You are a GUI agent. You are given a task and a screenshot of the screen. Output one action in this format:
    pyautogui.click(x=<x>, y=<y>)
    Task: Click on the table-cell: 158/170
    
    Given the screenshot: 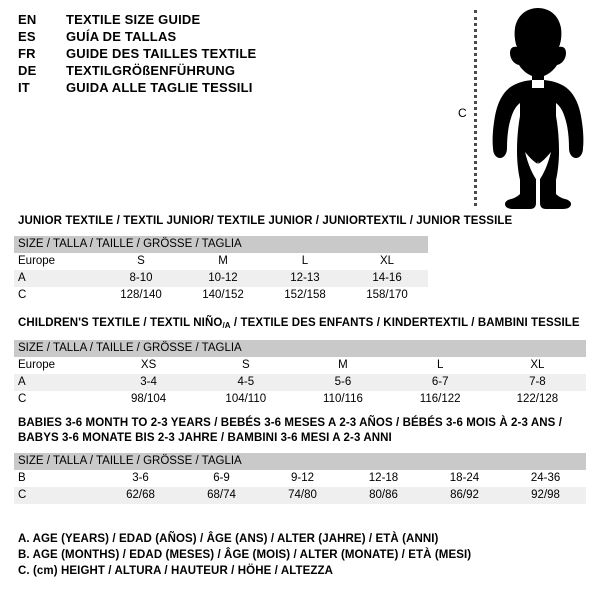 What is the action you would take?
    pyautogui.click(x=387, y=295)
    